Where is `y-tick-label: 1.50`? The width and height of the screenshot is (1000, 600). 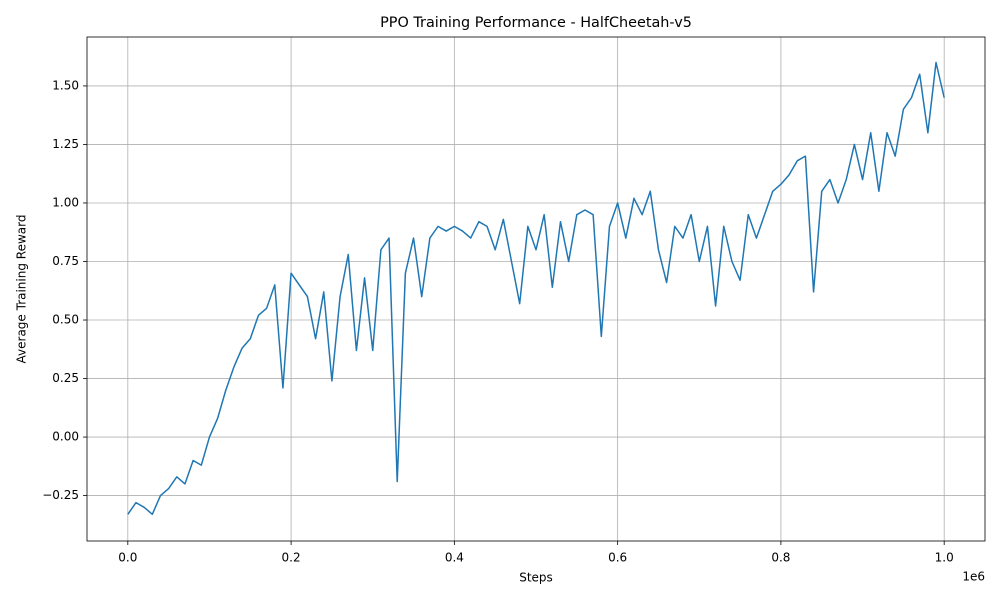 y-tick-label: 1.50 is located at coordinates (65, 85).